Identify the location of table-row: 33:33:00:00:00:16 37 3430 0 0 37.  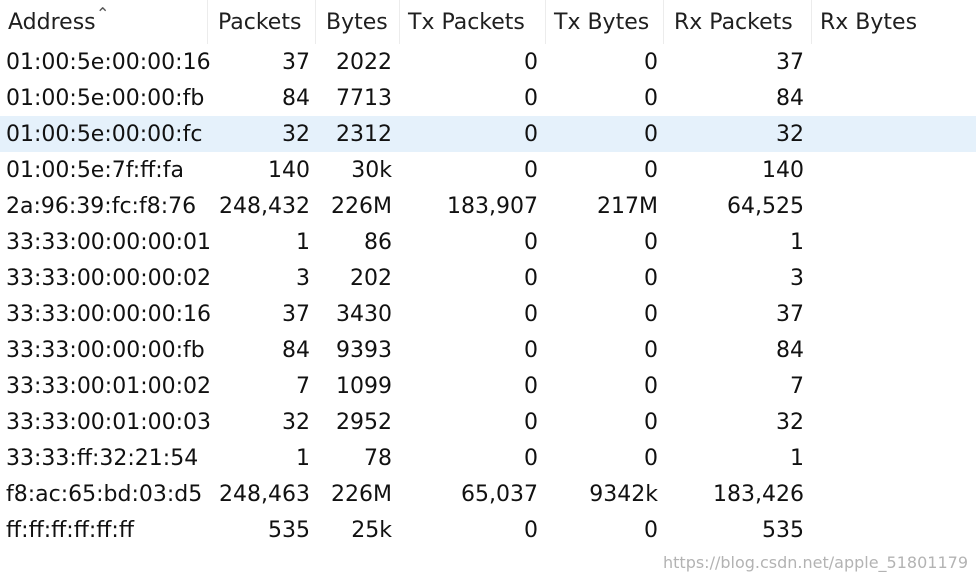
(488, 314).